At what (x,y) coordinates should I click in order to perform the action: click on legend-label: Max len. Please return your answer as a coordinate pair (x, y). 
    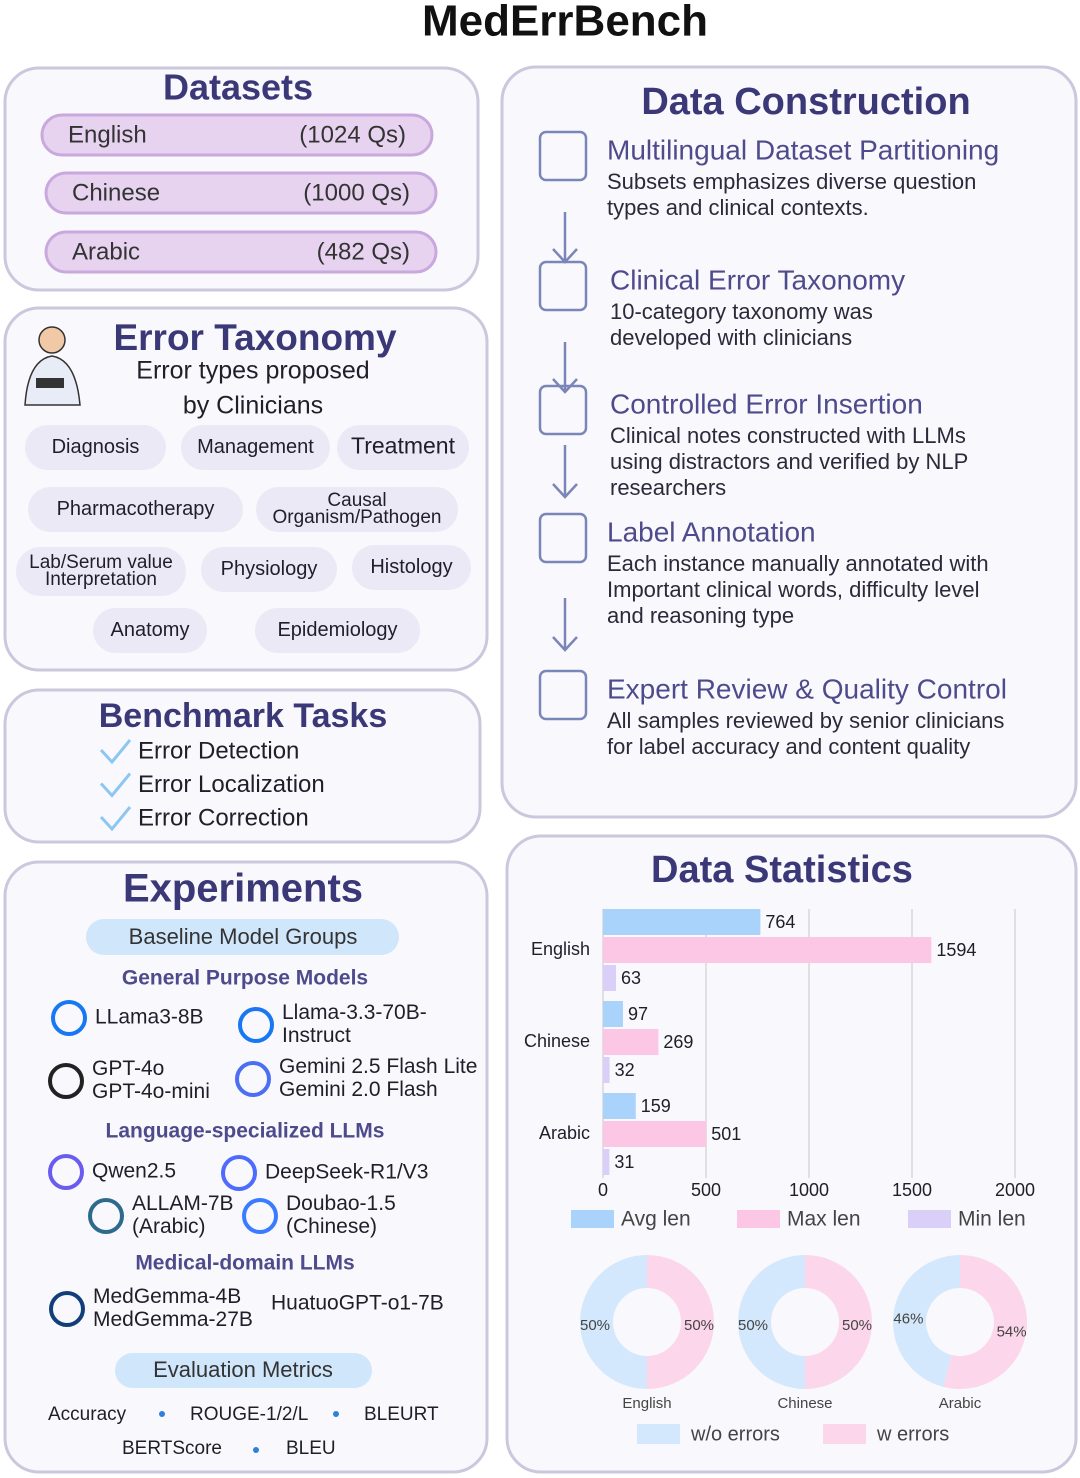
    Looking at the image, I should click on (824, 1219).